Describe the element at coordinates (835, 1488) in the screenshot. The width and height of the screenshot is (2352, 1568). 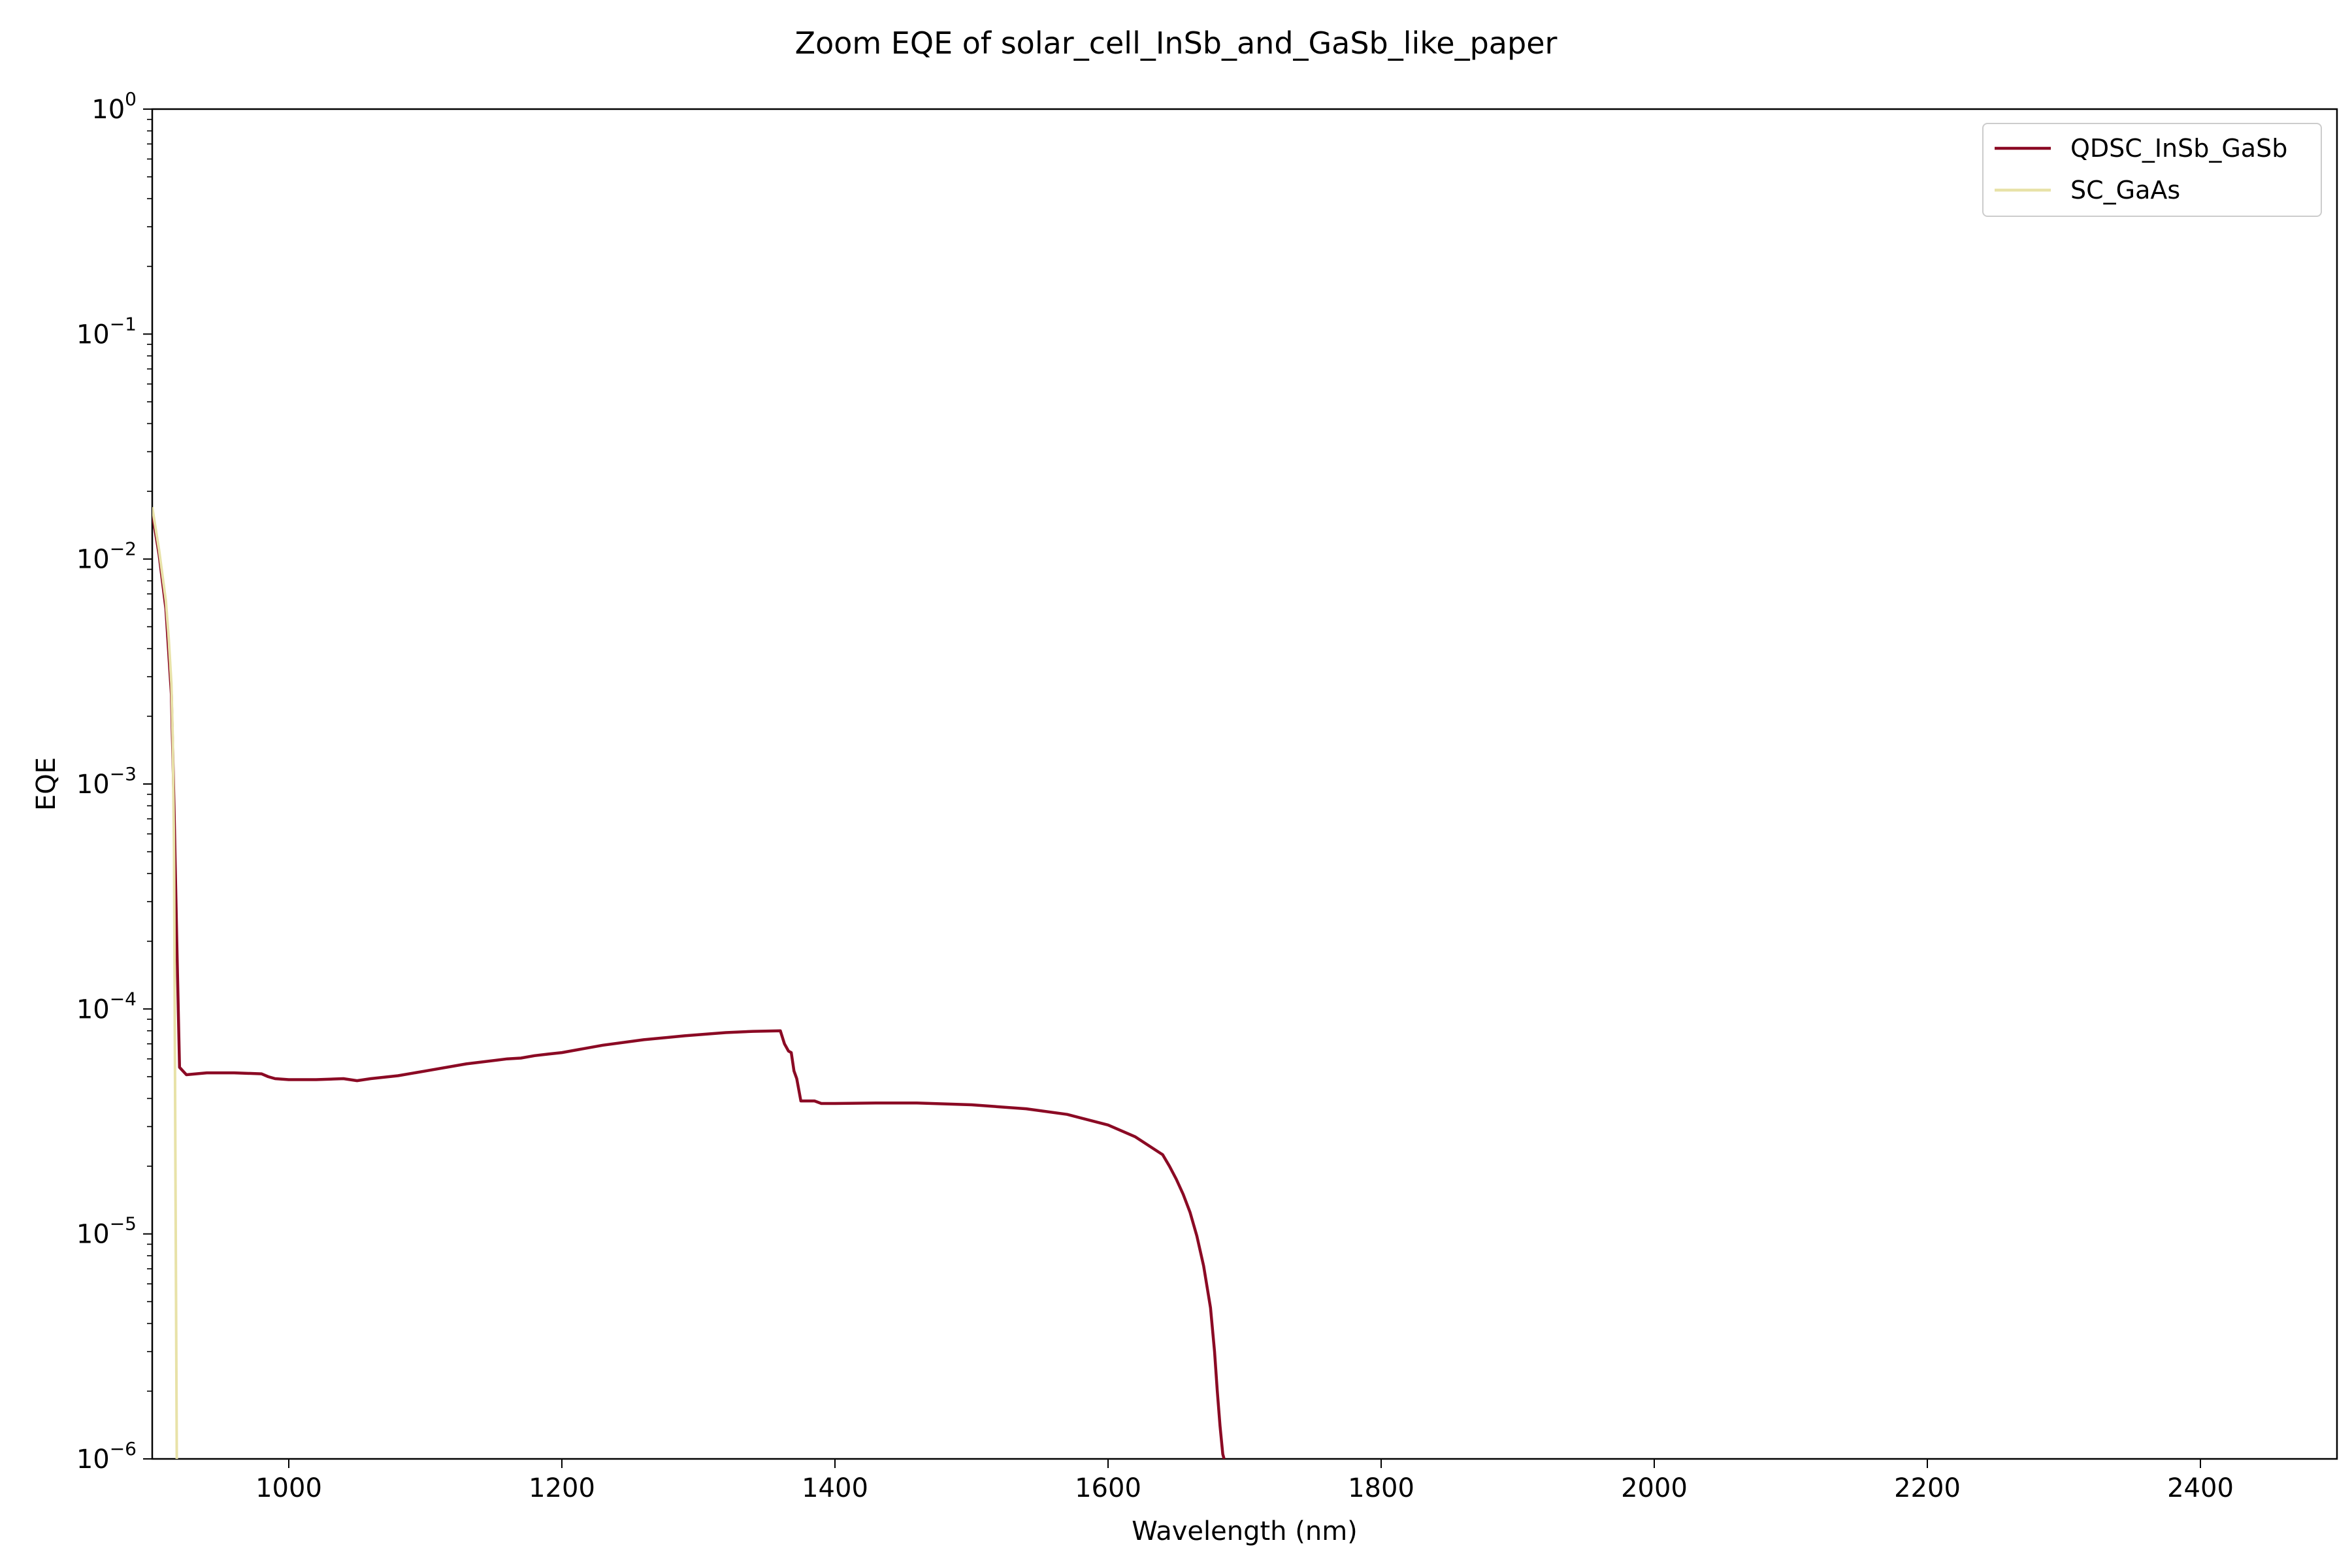
I see `x-tick-label: 1400` at that location.